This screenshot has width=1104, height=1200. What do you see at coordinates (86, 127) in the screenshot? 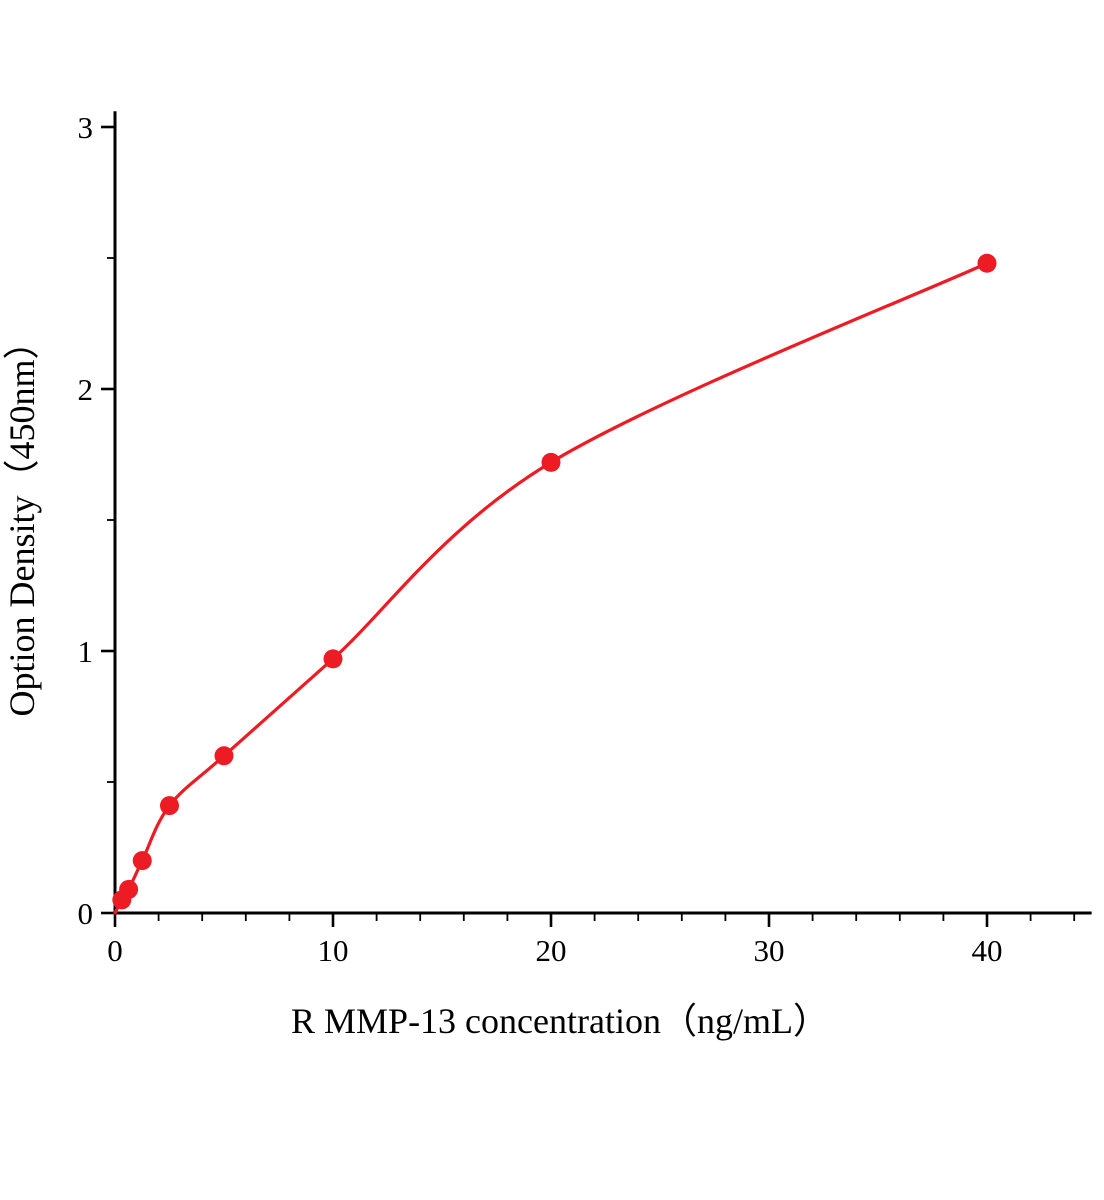
I see `y-tick-label: 3` at bounding box center [86, 127].